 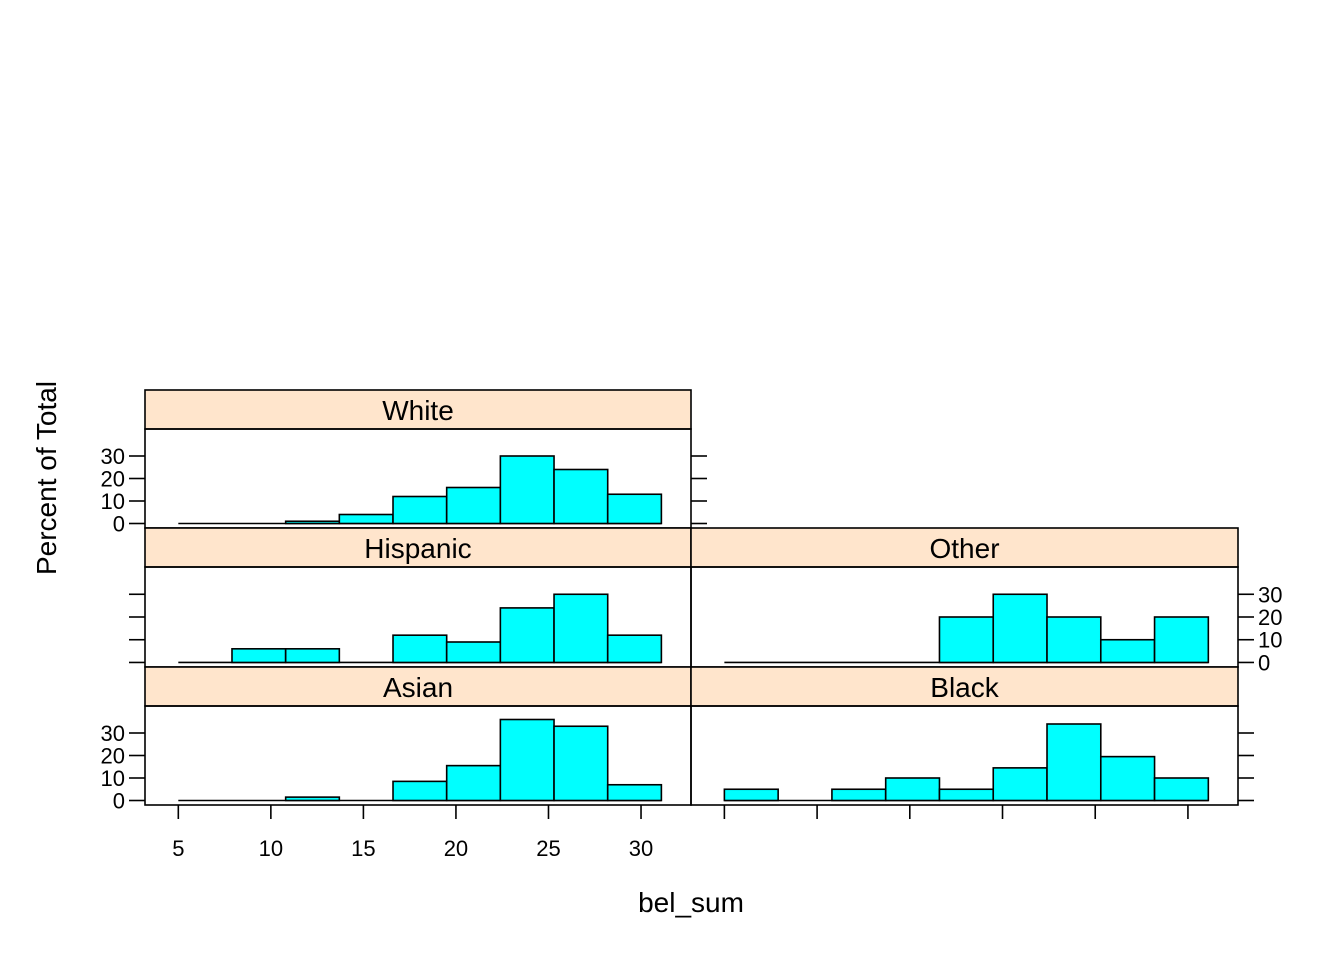 I want to click on x-tick-label-20: 20, so click(x=456, y=848).